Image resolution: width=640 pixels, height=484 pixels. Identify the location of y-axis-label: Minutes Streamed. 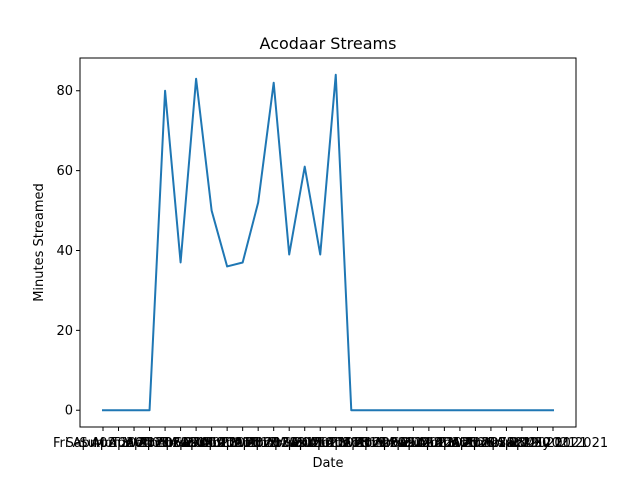
(39, 242).